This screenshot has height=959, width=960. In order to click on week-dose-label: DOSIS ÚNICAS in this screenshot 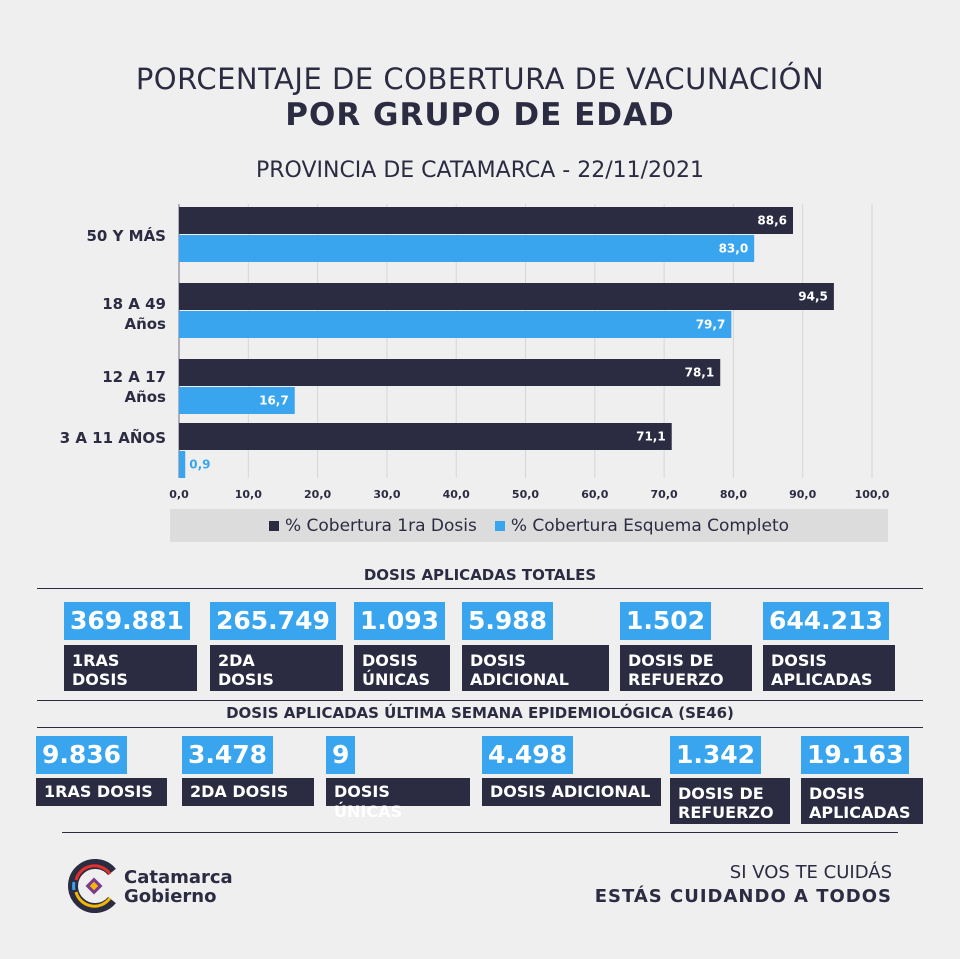, I will do `click(398, 799)`.